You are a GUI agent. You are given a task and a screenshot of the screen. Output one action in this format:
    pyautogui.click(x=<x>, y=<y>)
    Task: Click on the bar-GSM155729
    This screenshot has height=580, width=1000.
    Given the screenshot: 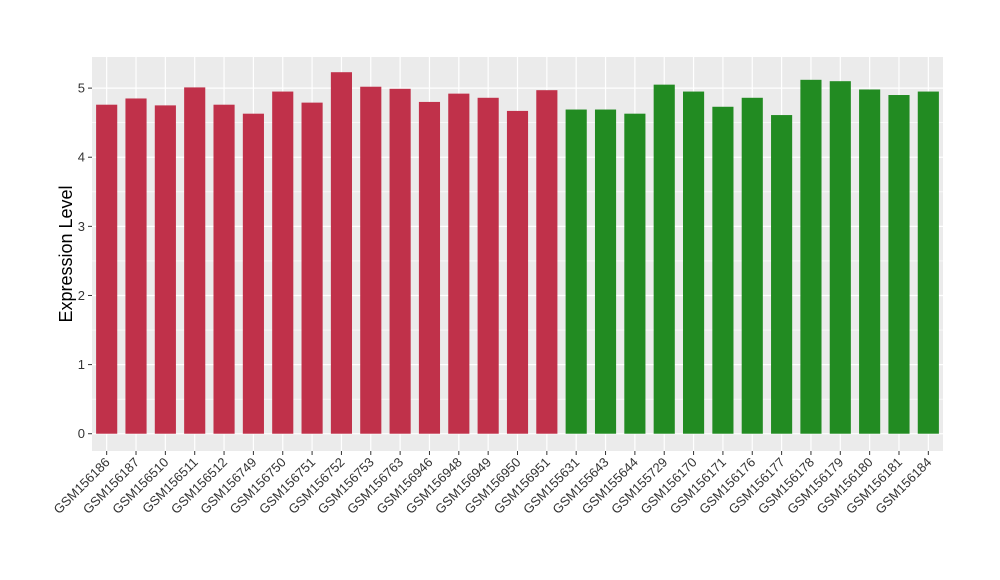 What is the action you would take?
    pyautogui.click(x=664, y=259)
    